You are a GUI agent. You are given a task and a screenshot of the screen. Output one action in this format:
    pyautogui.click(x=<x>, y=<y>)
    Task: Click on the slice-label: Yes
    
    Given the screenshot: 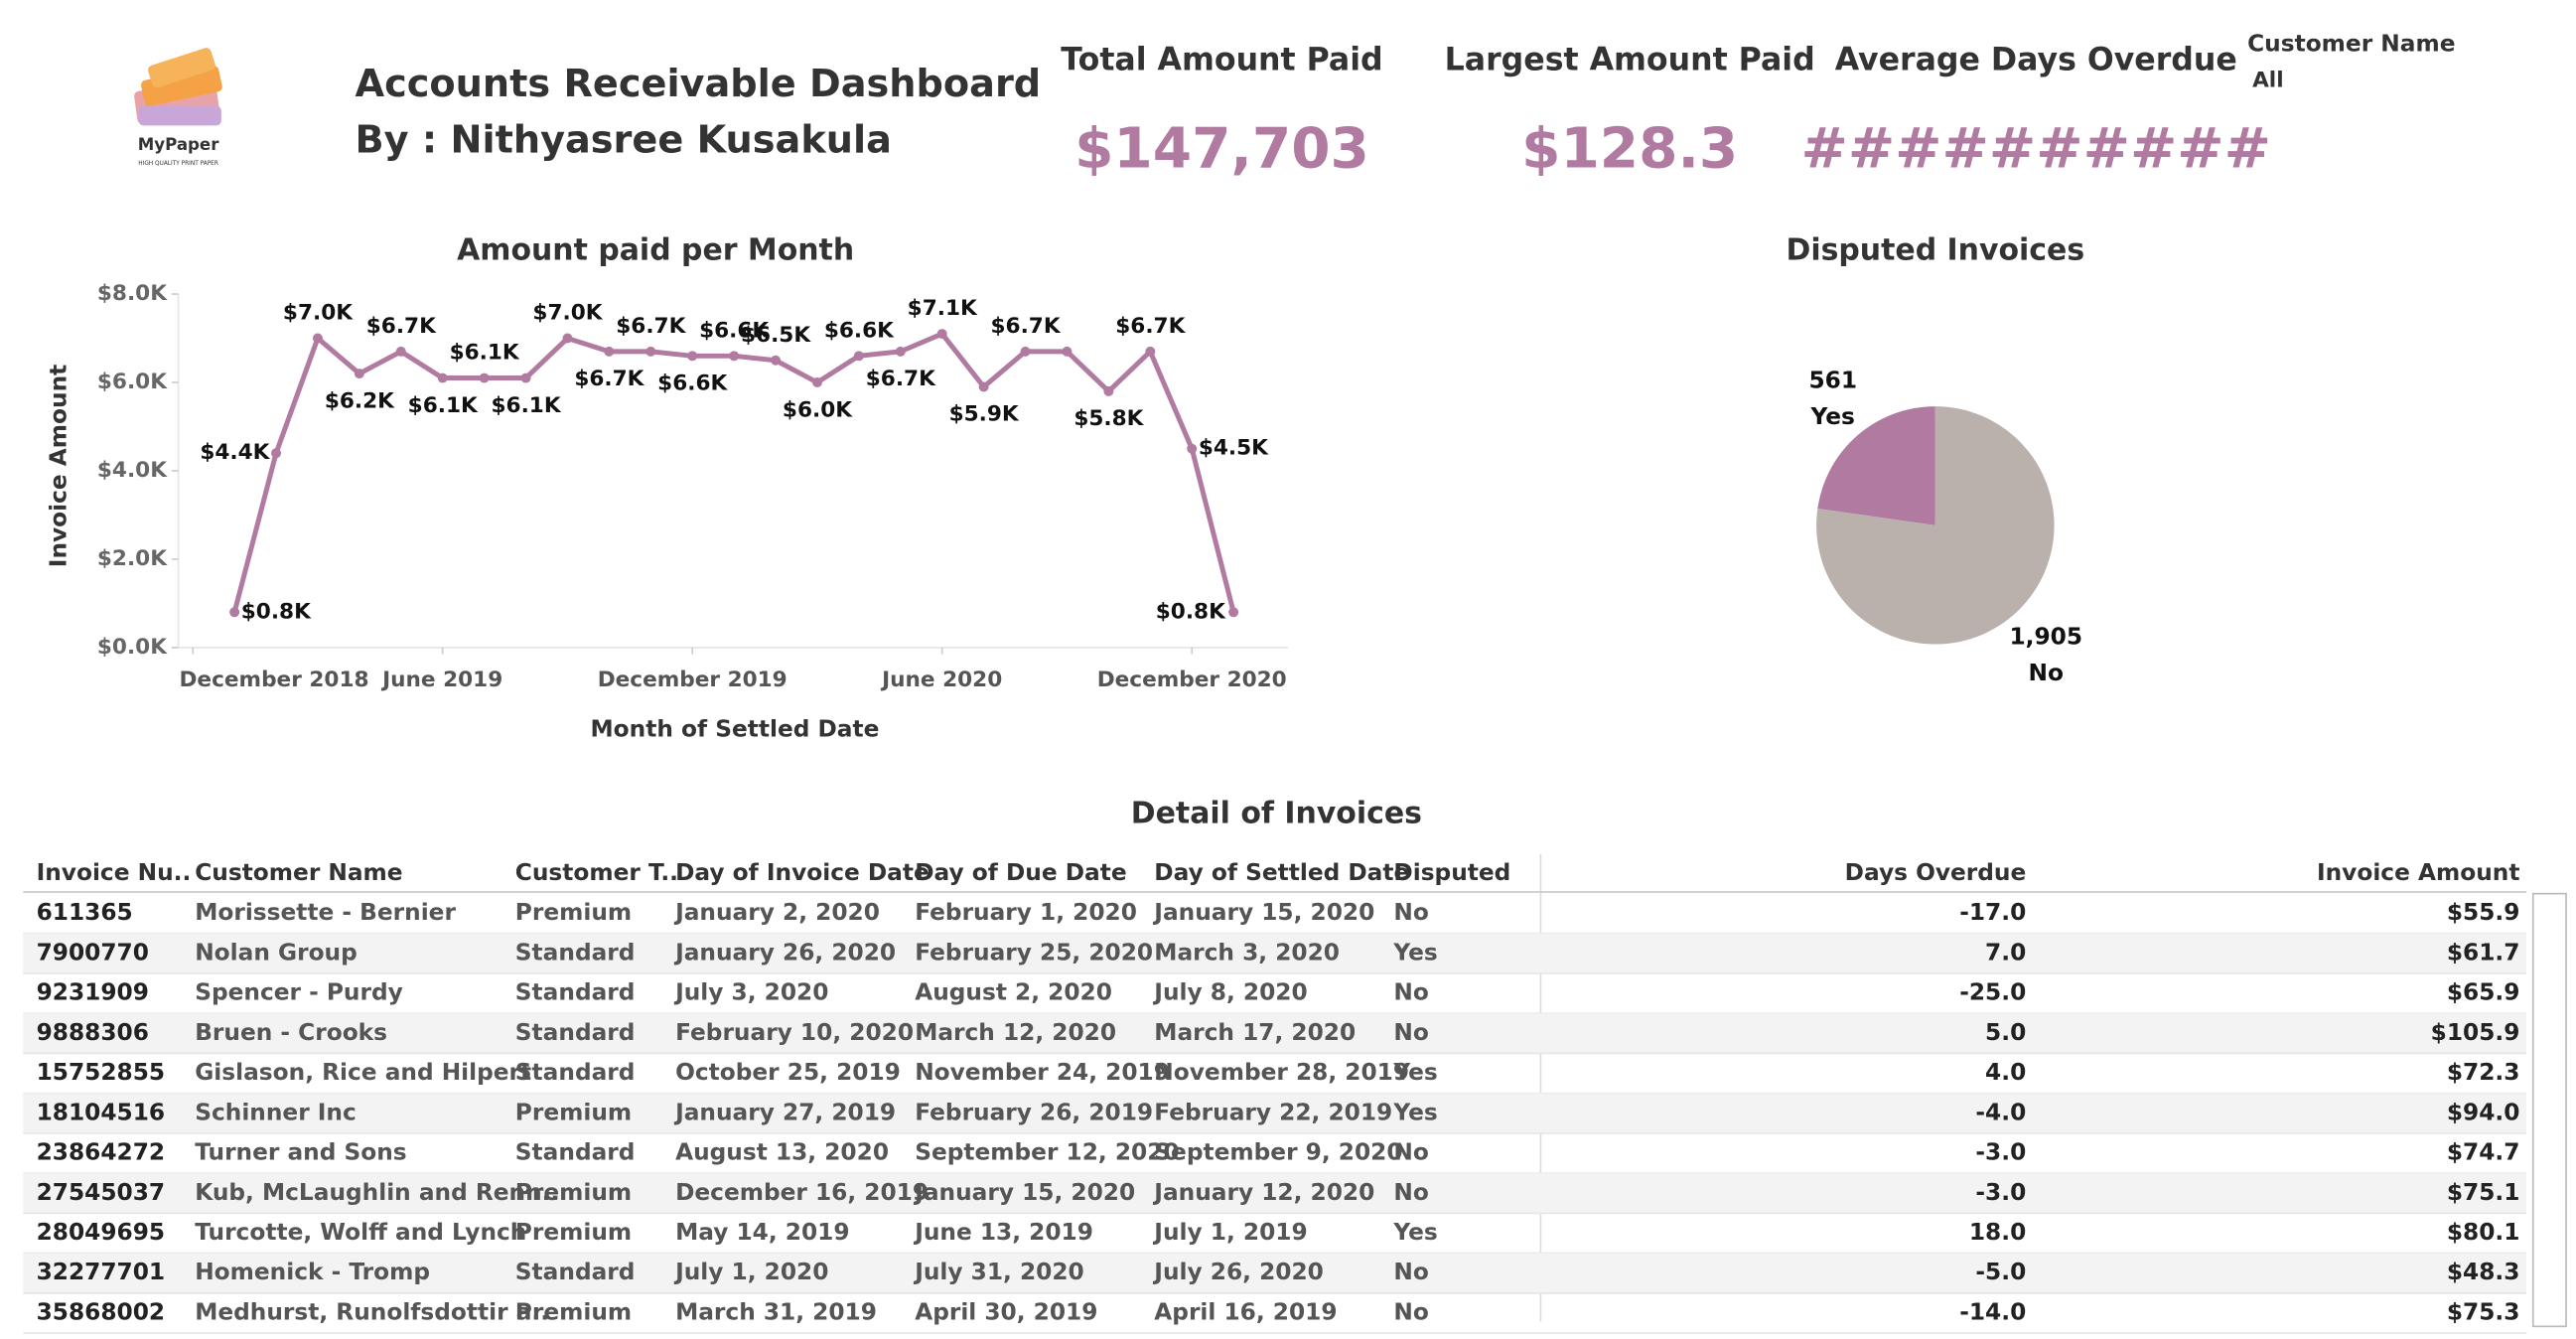 What is the action you would take?
    pyautogui.click(x=1833, y=416)
    